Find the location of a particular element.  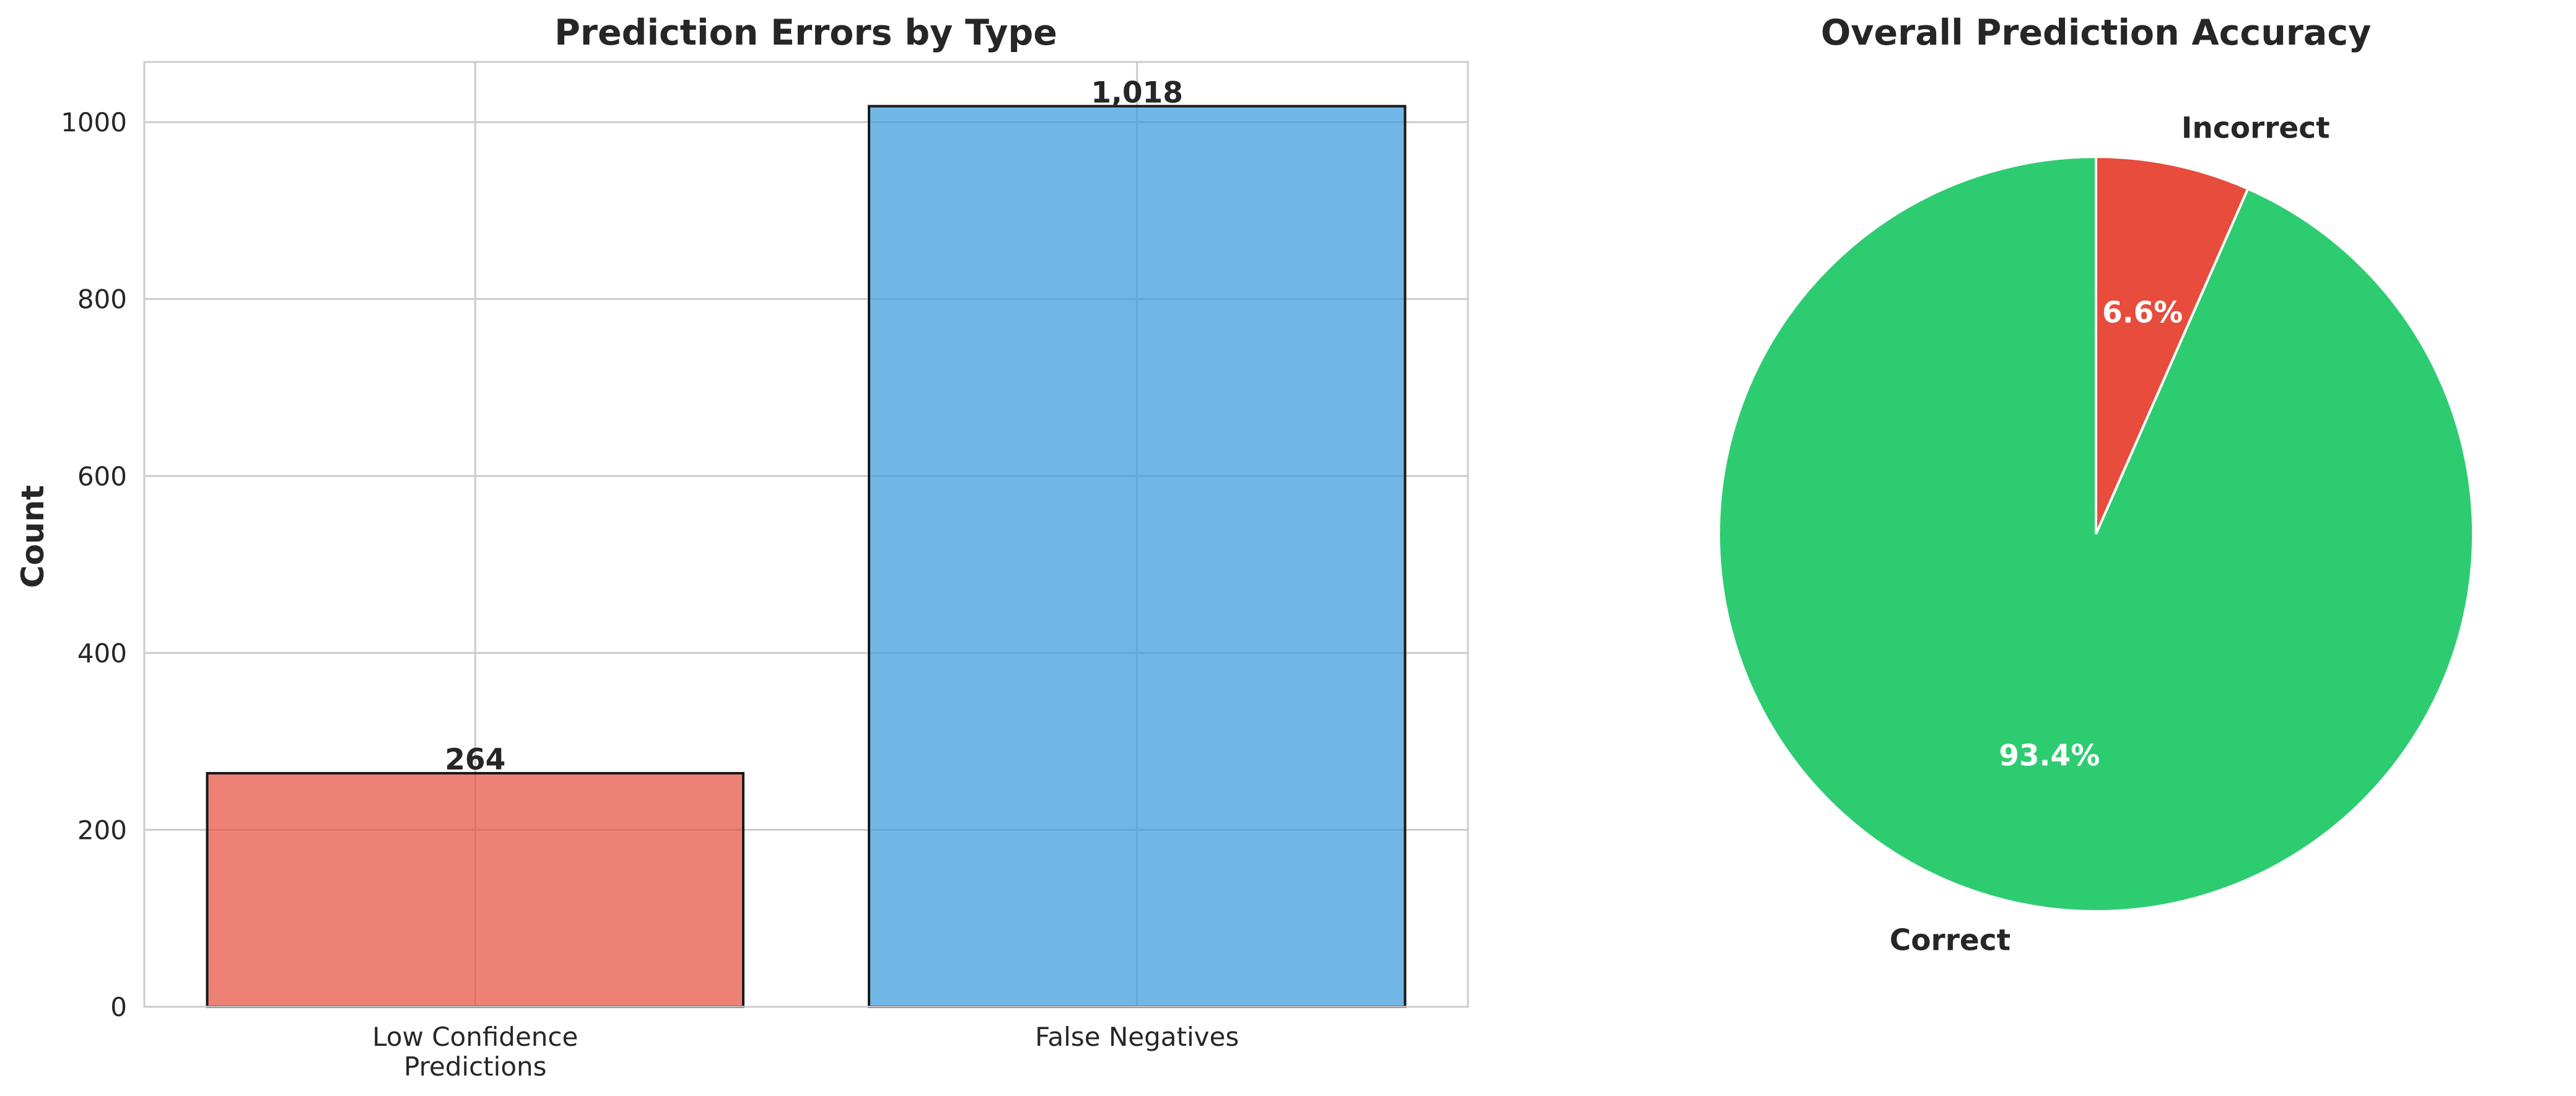

y-tick-label: 1000 is located at coordinates (94, 122).